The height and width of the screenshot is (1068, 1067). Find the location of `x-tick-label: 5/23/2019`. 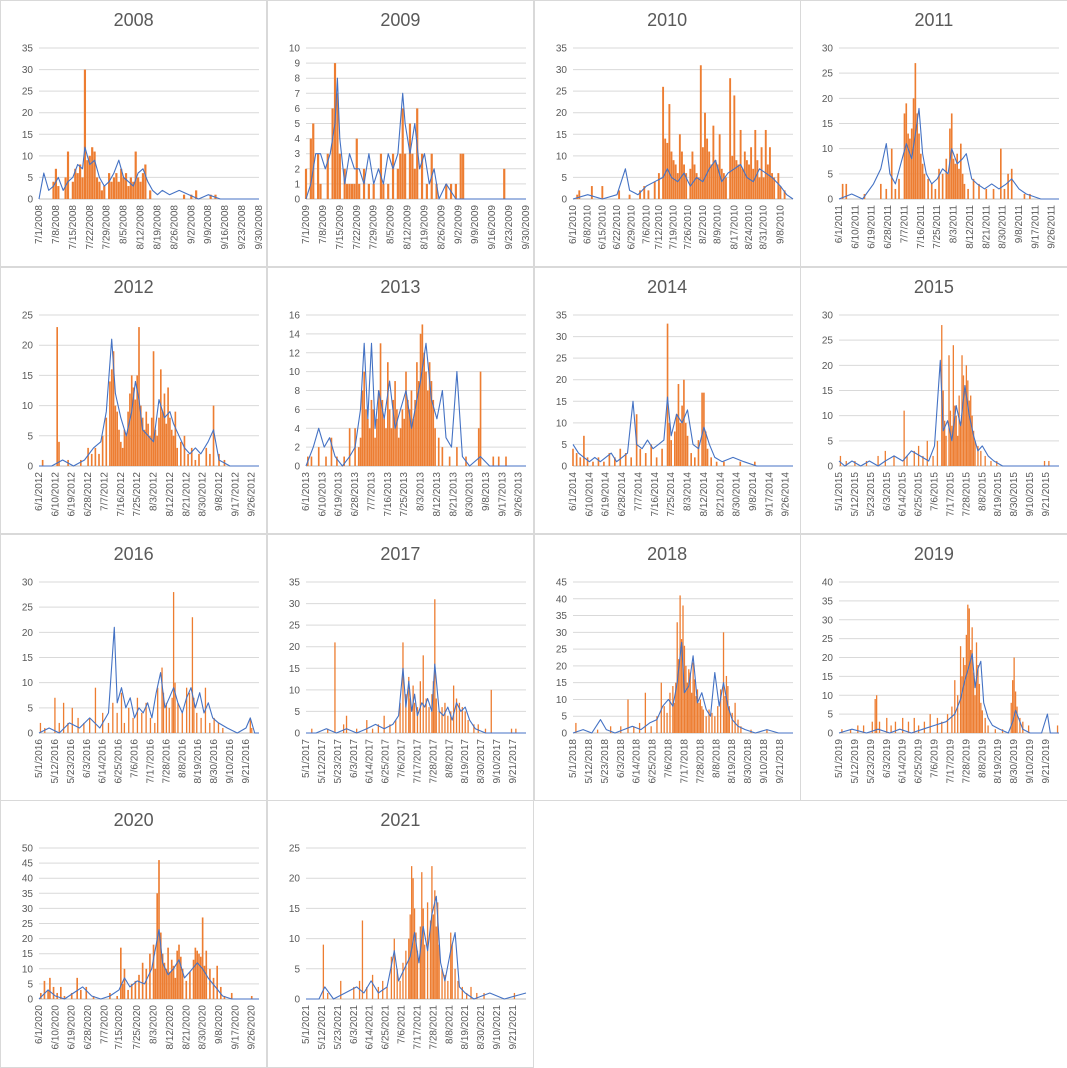

x-tick-label: 5/23/2019 is located at coordinates (871, 760).